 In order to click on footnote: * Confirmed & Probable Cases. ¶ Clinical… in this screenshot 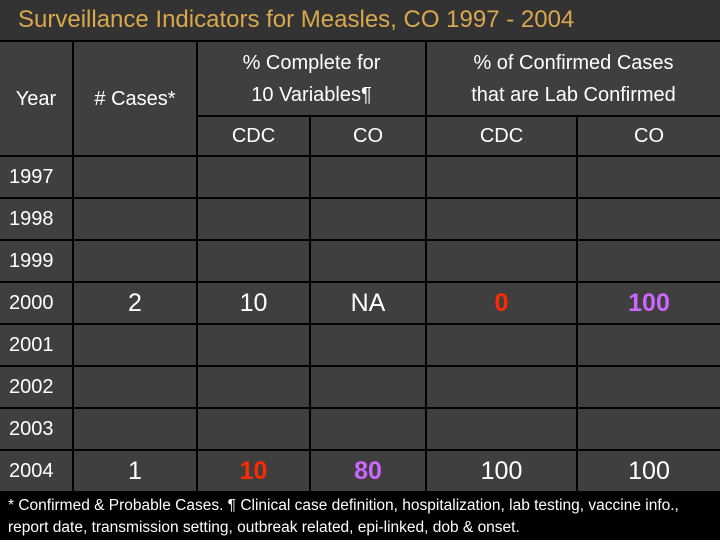, I will do `click(343, 516)`.